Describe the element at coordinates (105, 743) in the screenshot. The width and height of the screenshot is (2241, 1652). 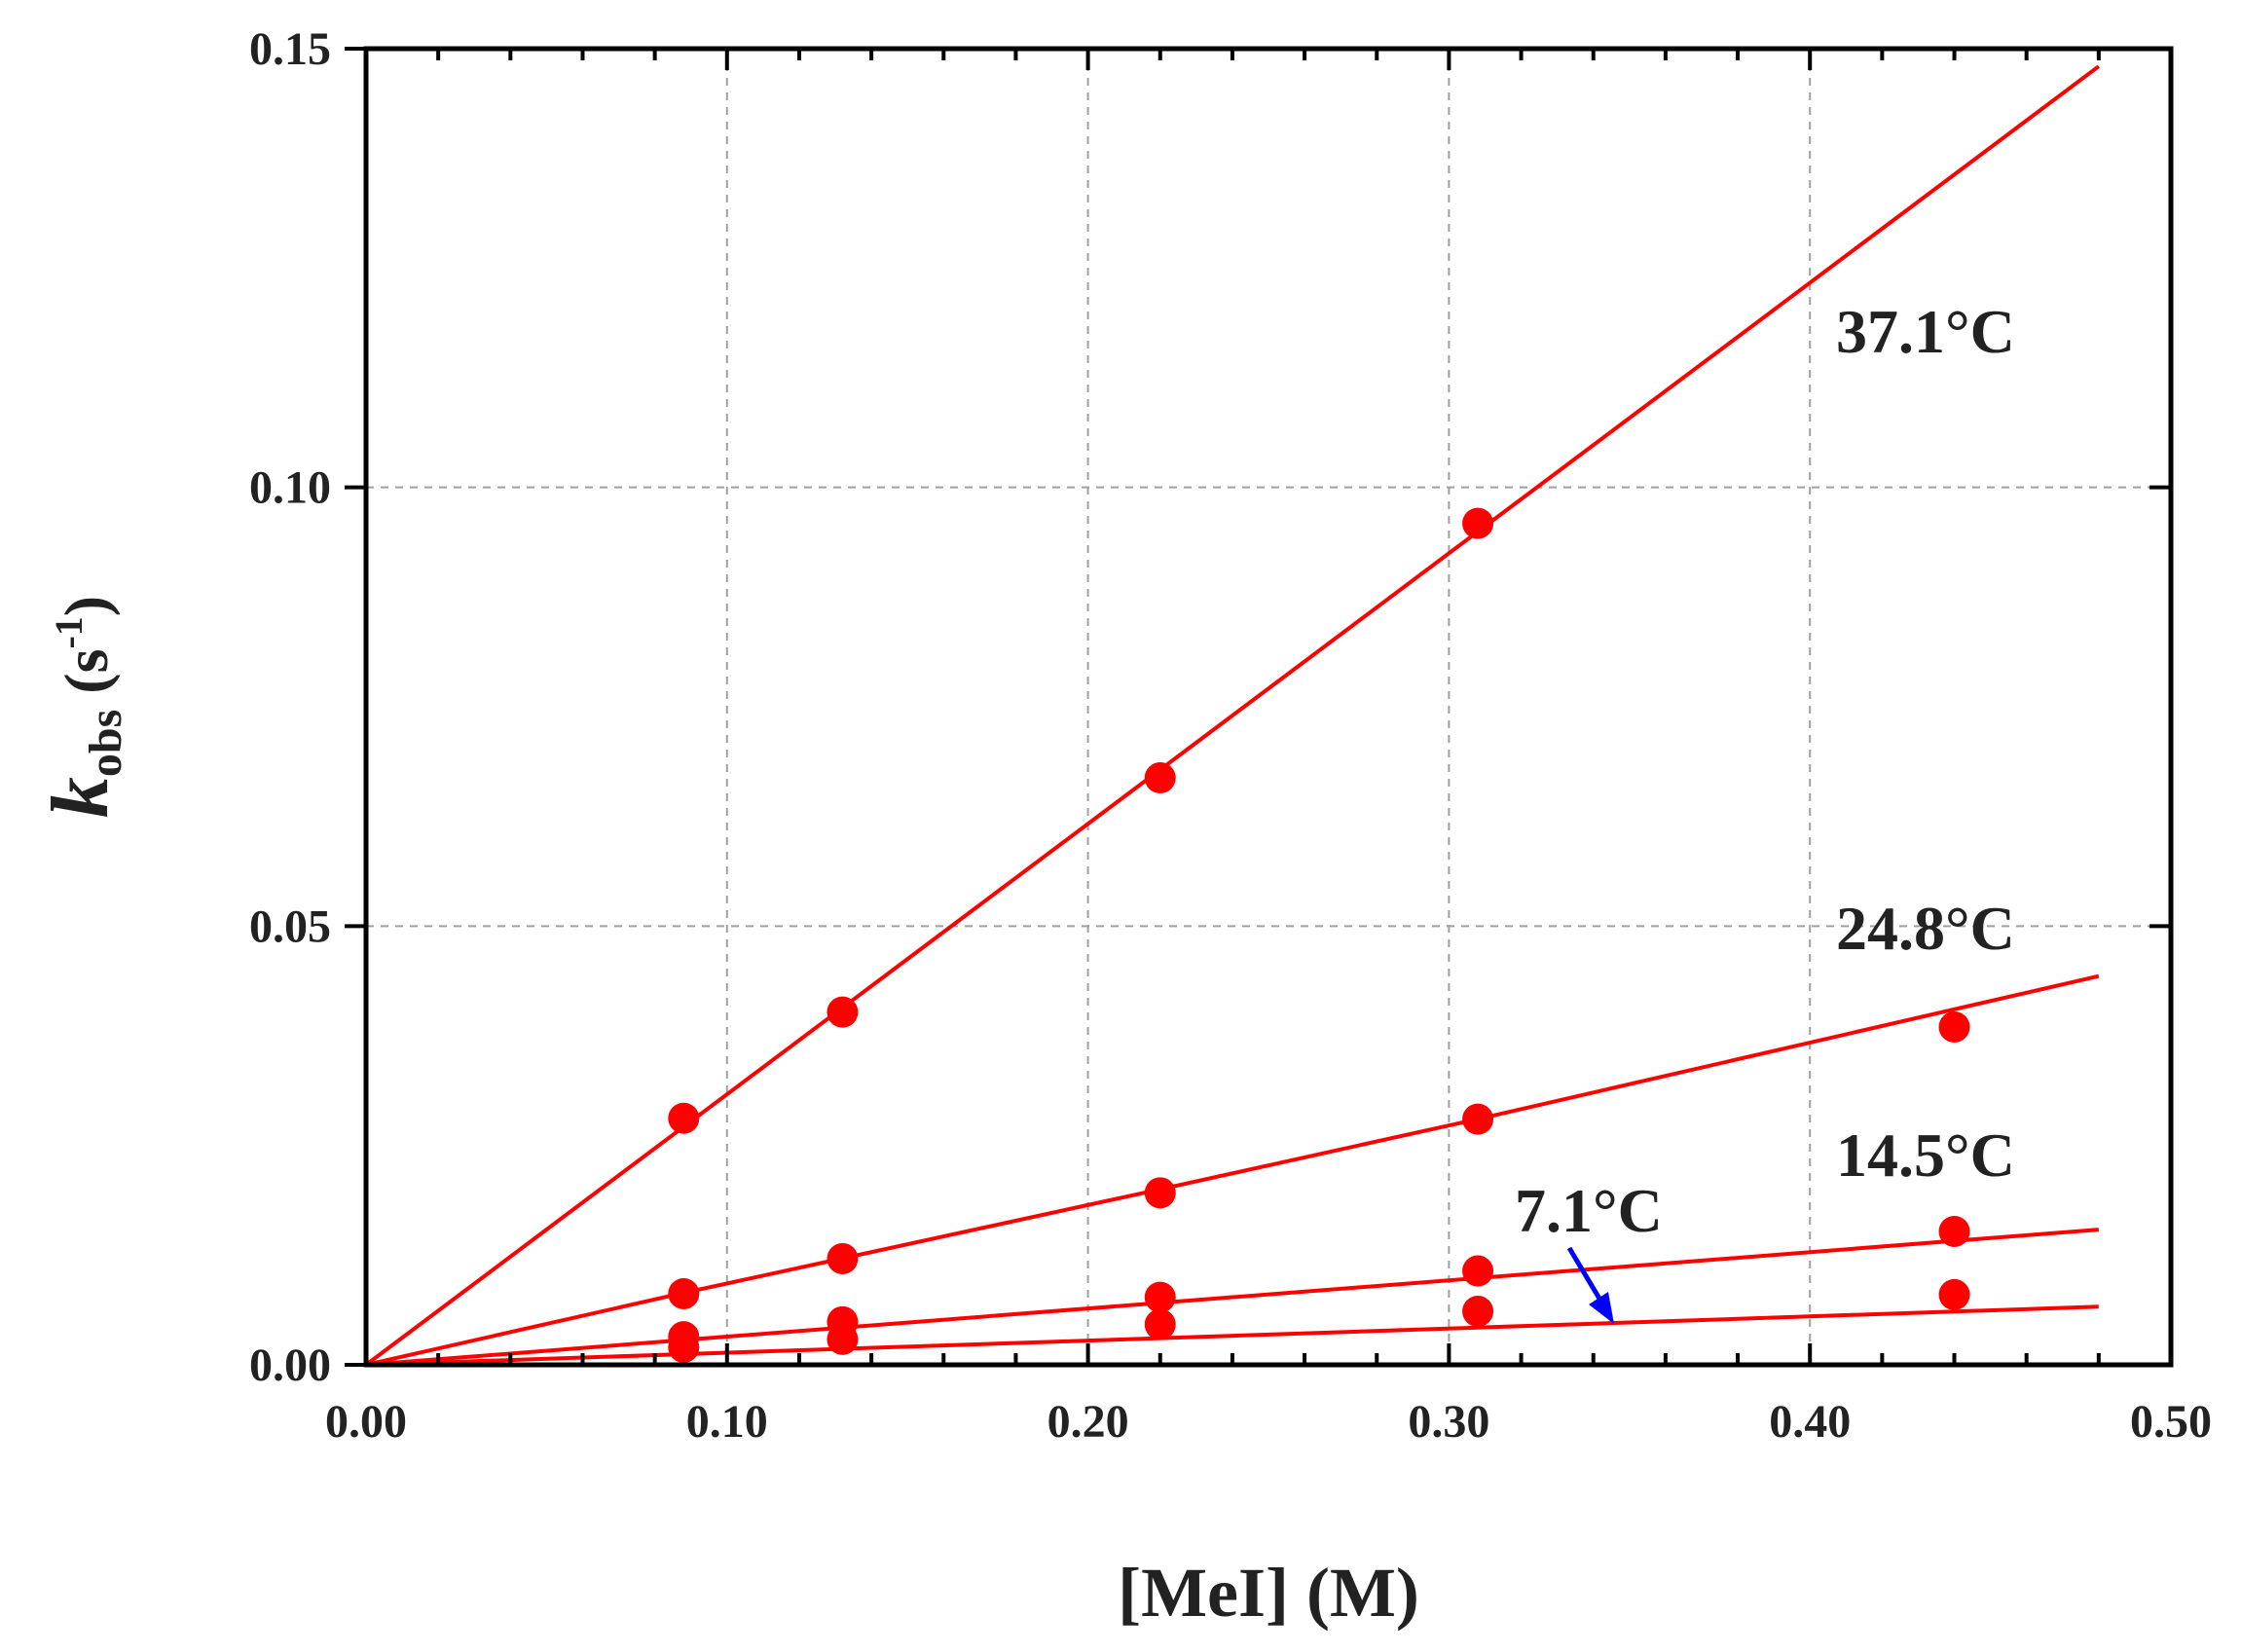
I see `y-axis-subscript: obs` at that location.